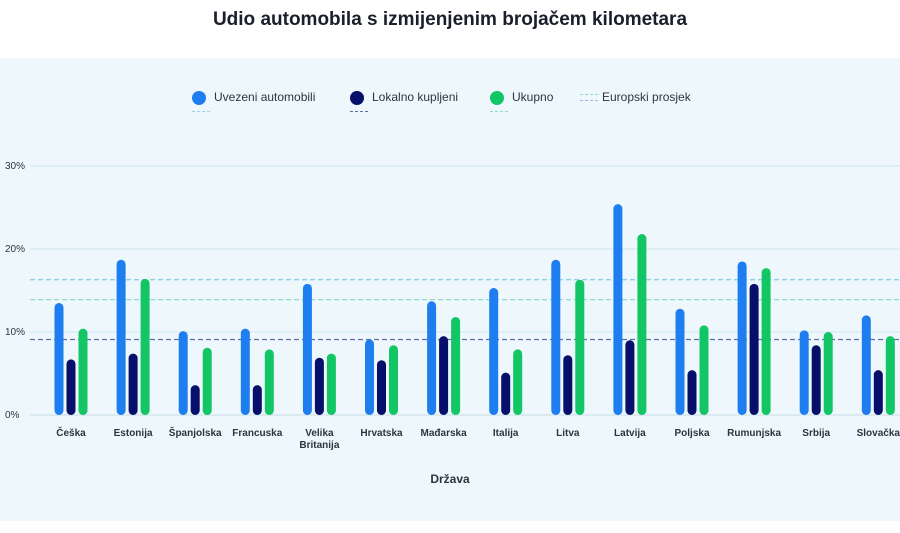 Image resolution: width=900 pixels, height=533 pixels. I want to click on x-tick-label: Slovačka, so click(878, 433).